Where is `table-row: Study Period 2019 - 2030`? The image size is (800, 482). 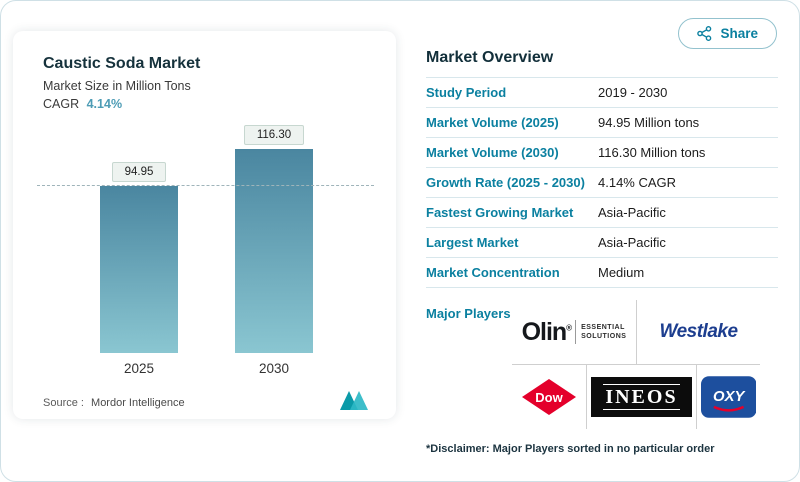
table-row: Study Period 2019 - 2030 is located at coordinates (602, 93).